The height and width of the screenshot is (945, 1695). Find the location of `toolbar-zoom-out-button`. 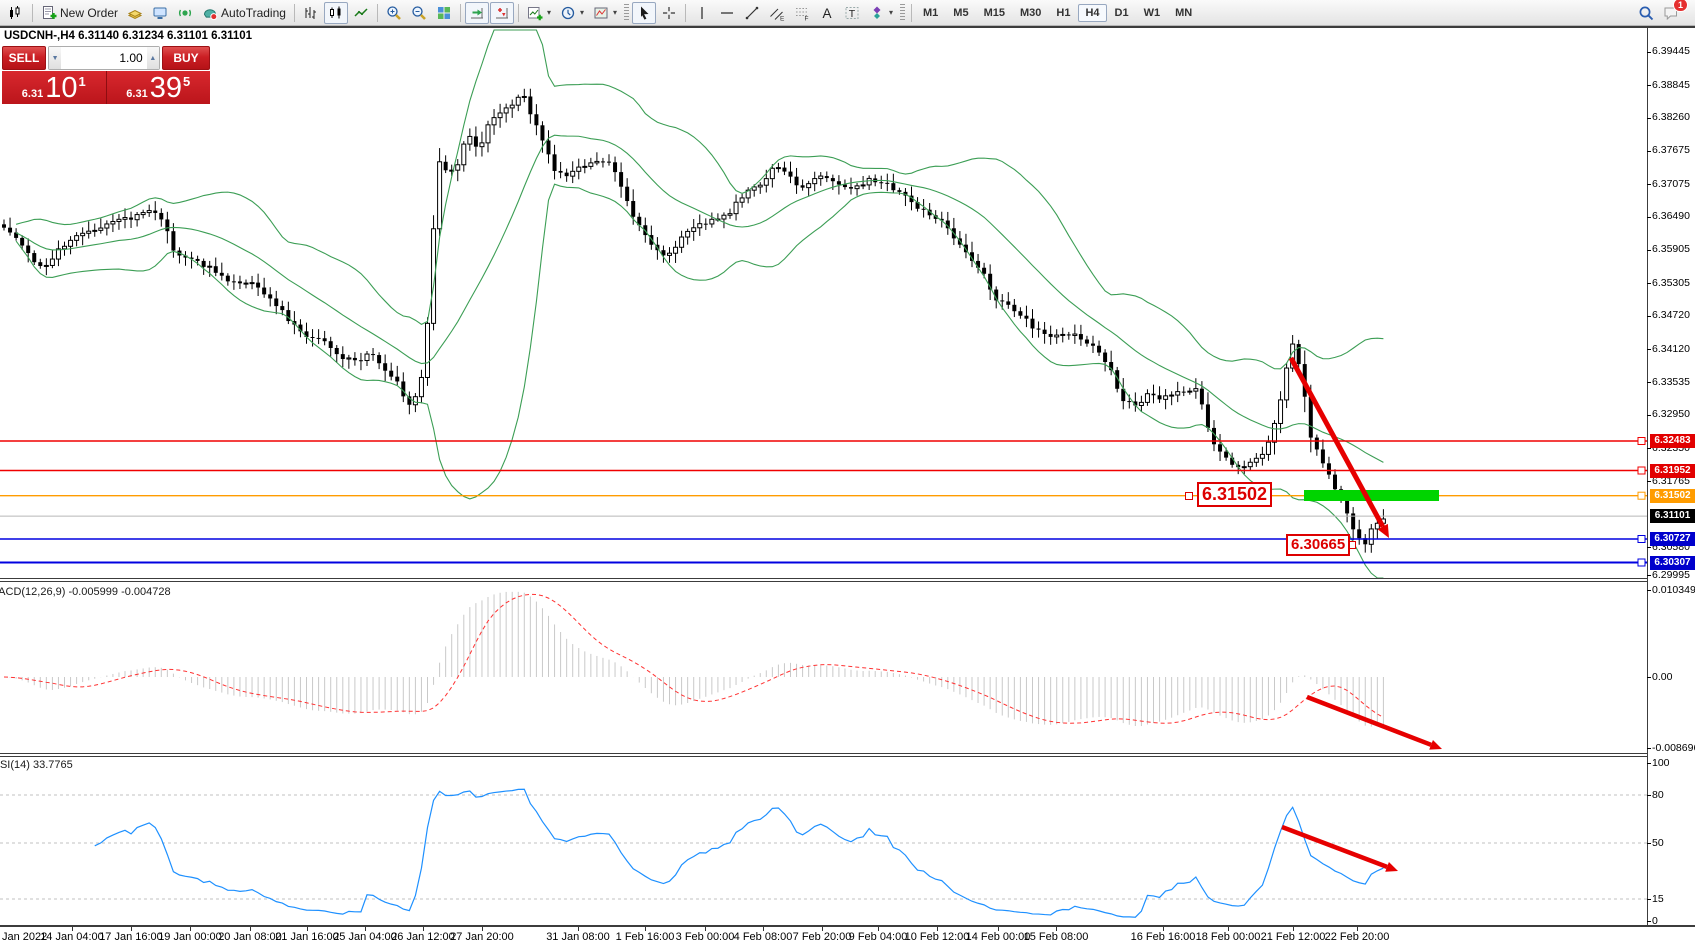

toolbar-zoom-out-button is located at coordinates (419, 13).